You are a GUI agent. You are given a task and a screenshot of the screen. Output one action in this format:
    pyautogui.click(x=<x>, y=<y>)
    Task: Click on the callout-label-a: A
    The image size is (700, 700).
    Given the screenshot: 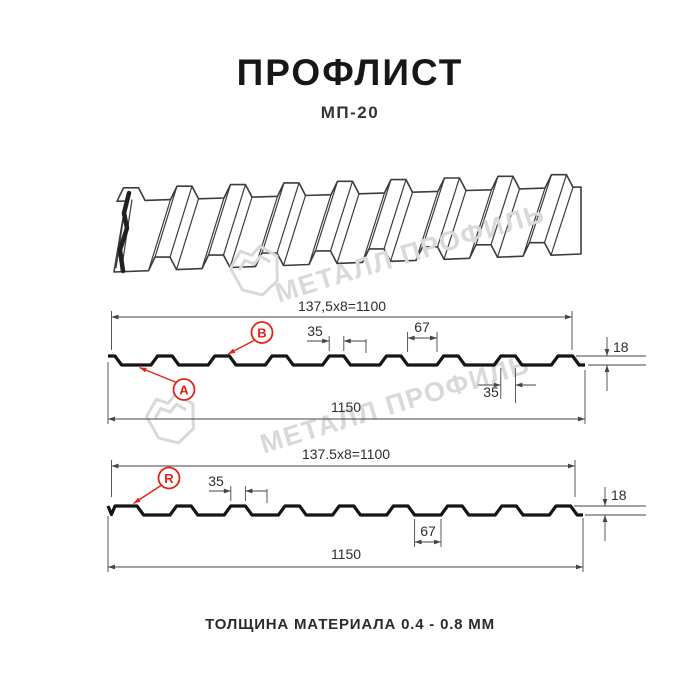 What is the action you would take?
    pyautogui.click(x=184, y=389)
    